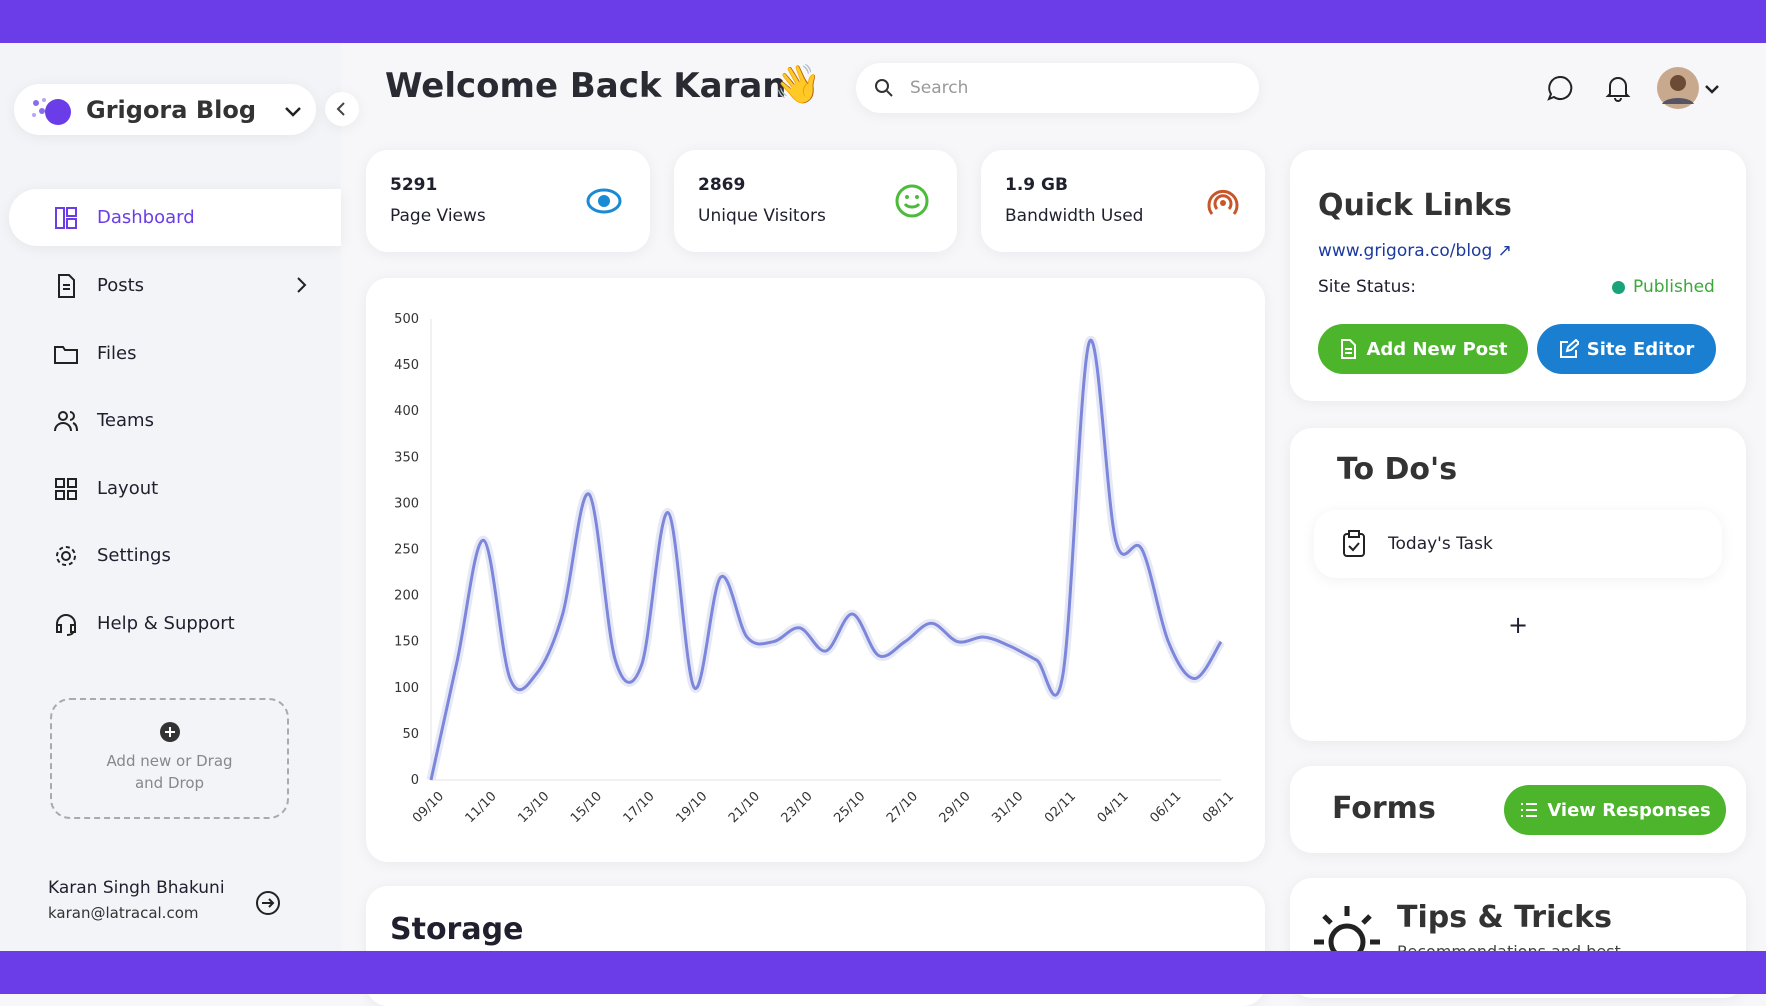  What do you see at coordinates (1405, 251) in the screenshot?
I see `site-url: www.grigora.co/blog` at bounding box center [1405, 251].